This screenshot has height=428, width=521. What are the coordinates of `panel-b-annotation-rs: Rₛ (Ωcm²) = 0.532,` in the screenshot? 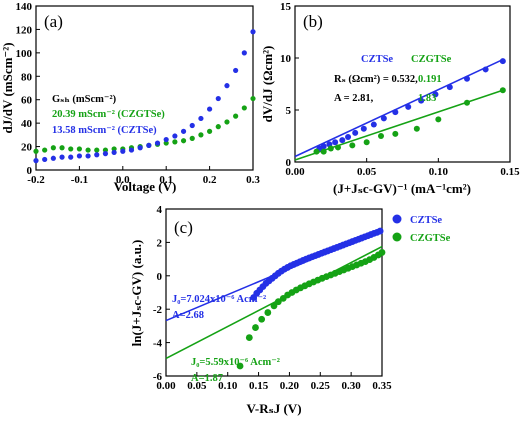 It's located at (376, 79).